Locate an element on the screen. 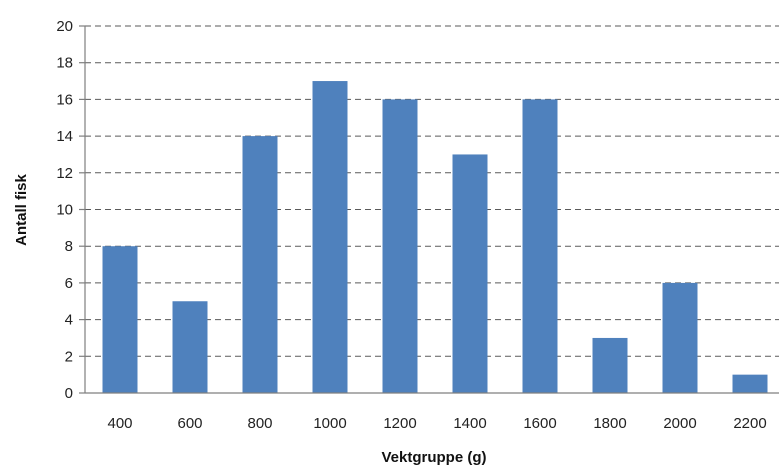  y-tick-label: 18 is located at coordinates (64, 63).